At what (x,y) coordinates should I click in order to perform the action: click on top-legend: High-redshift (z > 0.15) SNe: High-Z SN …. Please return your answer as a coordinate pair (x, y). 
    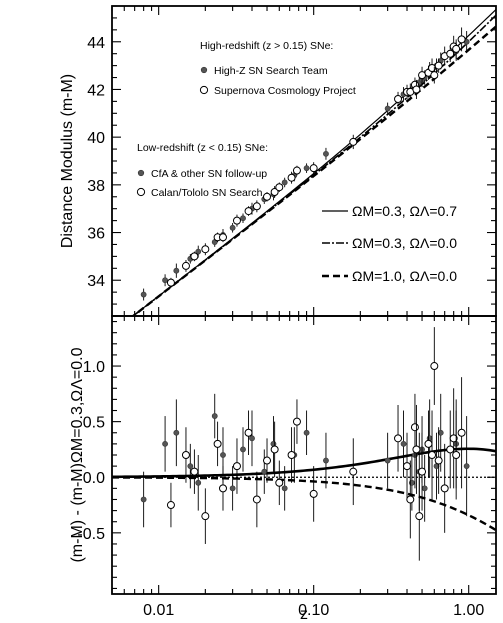
    Looking at the image, I should click on (246, 119).